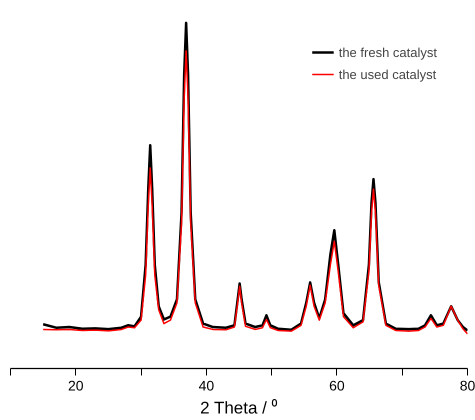  Describe the element at coordinates (387, 52) in the screenshot. I see `legend-label: the fresh catalyst` at that location.